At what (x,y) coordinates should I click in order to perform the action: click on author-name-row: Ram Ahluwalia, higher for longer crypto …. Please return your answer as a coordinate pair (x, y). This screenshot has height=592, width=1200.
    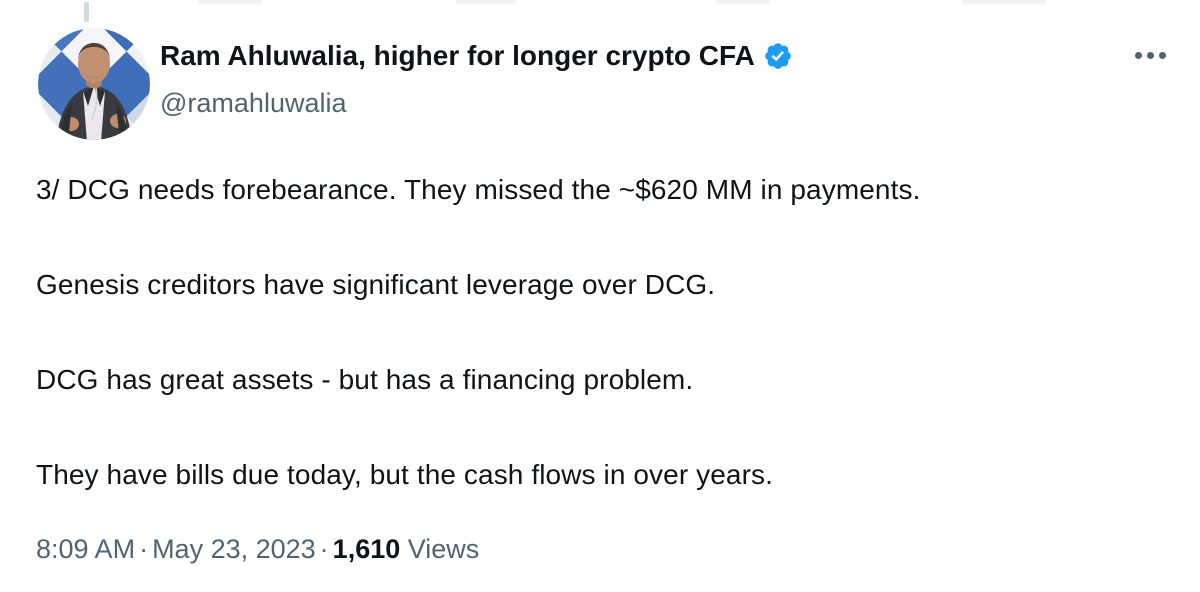
    Looking at the image, I should click on (476, 56).